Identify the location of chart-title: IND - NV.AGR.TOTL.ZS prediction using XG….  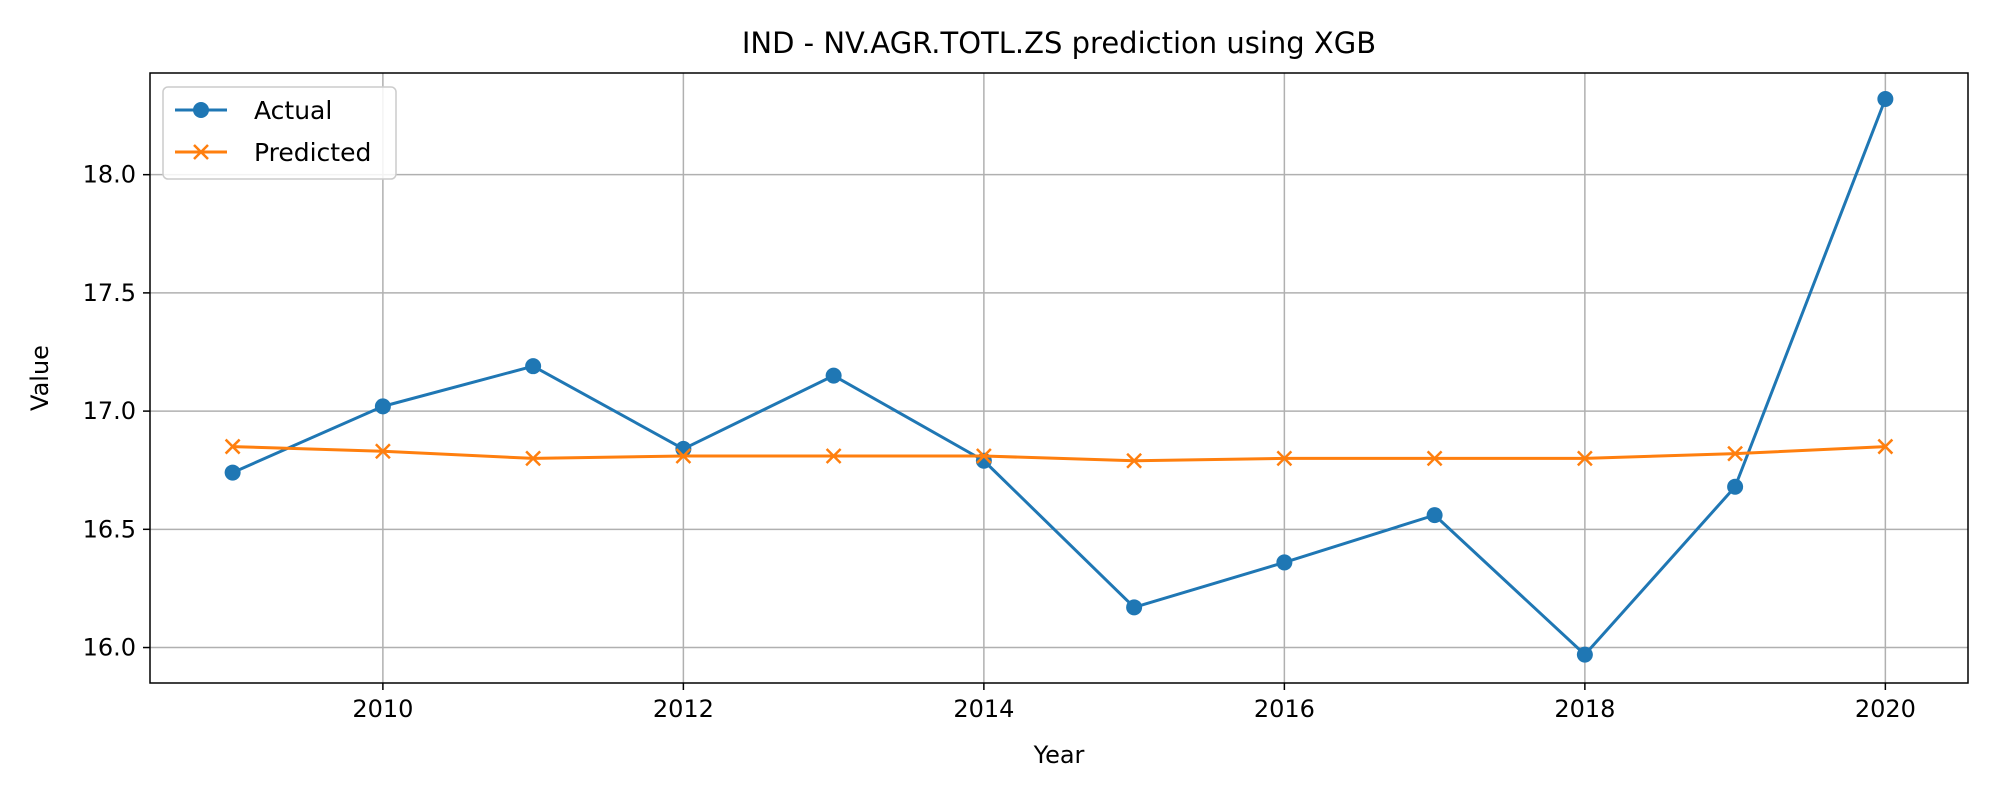
(1059, 43).